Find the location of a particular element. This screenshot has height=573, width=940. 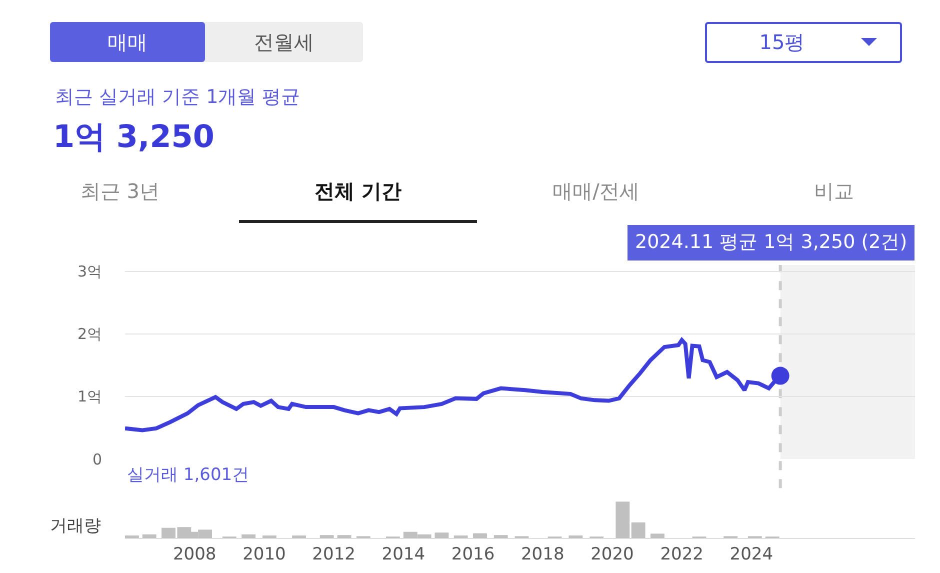

y-axis-title: 거래량 is located at coordinates (75, 526).